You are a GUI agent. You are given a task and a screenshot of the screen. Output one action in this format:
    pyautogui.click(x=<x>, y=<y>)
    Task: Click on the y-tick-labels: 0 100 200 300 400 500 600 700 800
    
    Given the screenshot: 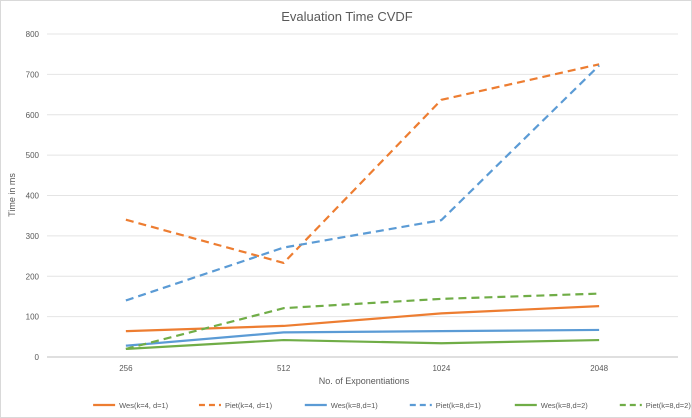 What is the action you would take?
    pyautogui.click(x=33, y=196)
    